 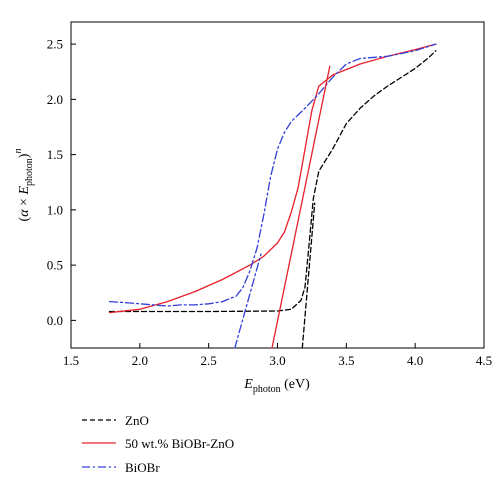 What do you see at coordinates (179, 443) in the screenshot?
I see `legend-label-composite: 50 wt.% BiOBr-ZnO` at bounding box center [179, 443].